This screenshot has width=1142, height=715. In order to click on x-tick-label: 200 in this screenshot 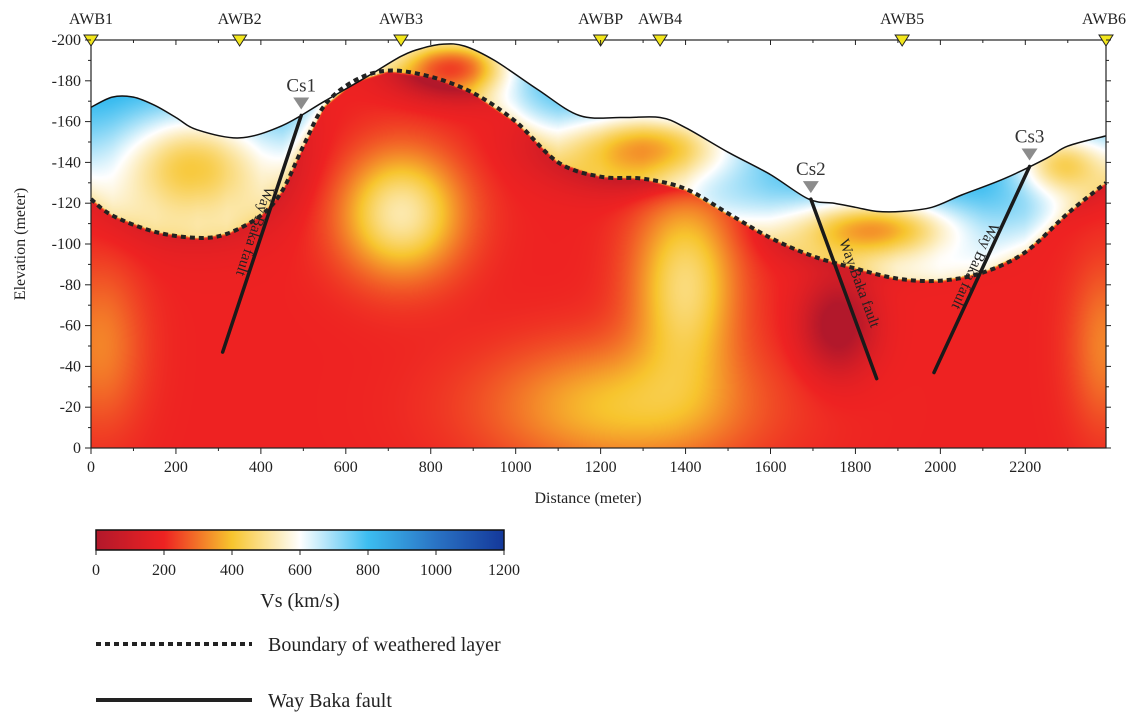, I will do `click(176, 467)`.